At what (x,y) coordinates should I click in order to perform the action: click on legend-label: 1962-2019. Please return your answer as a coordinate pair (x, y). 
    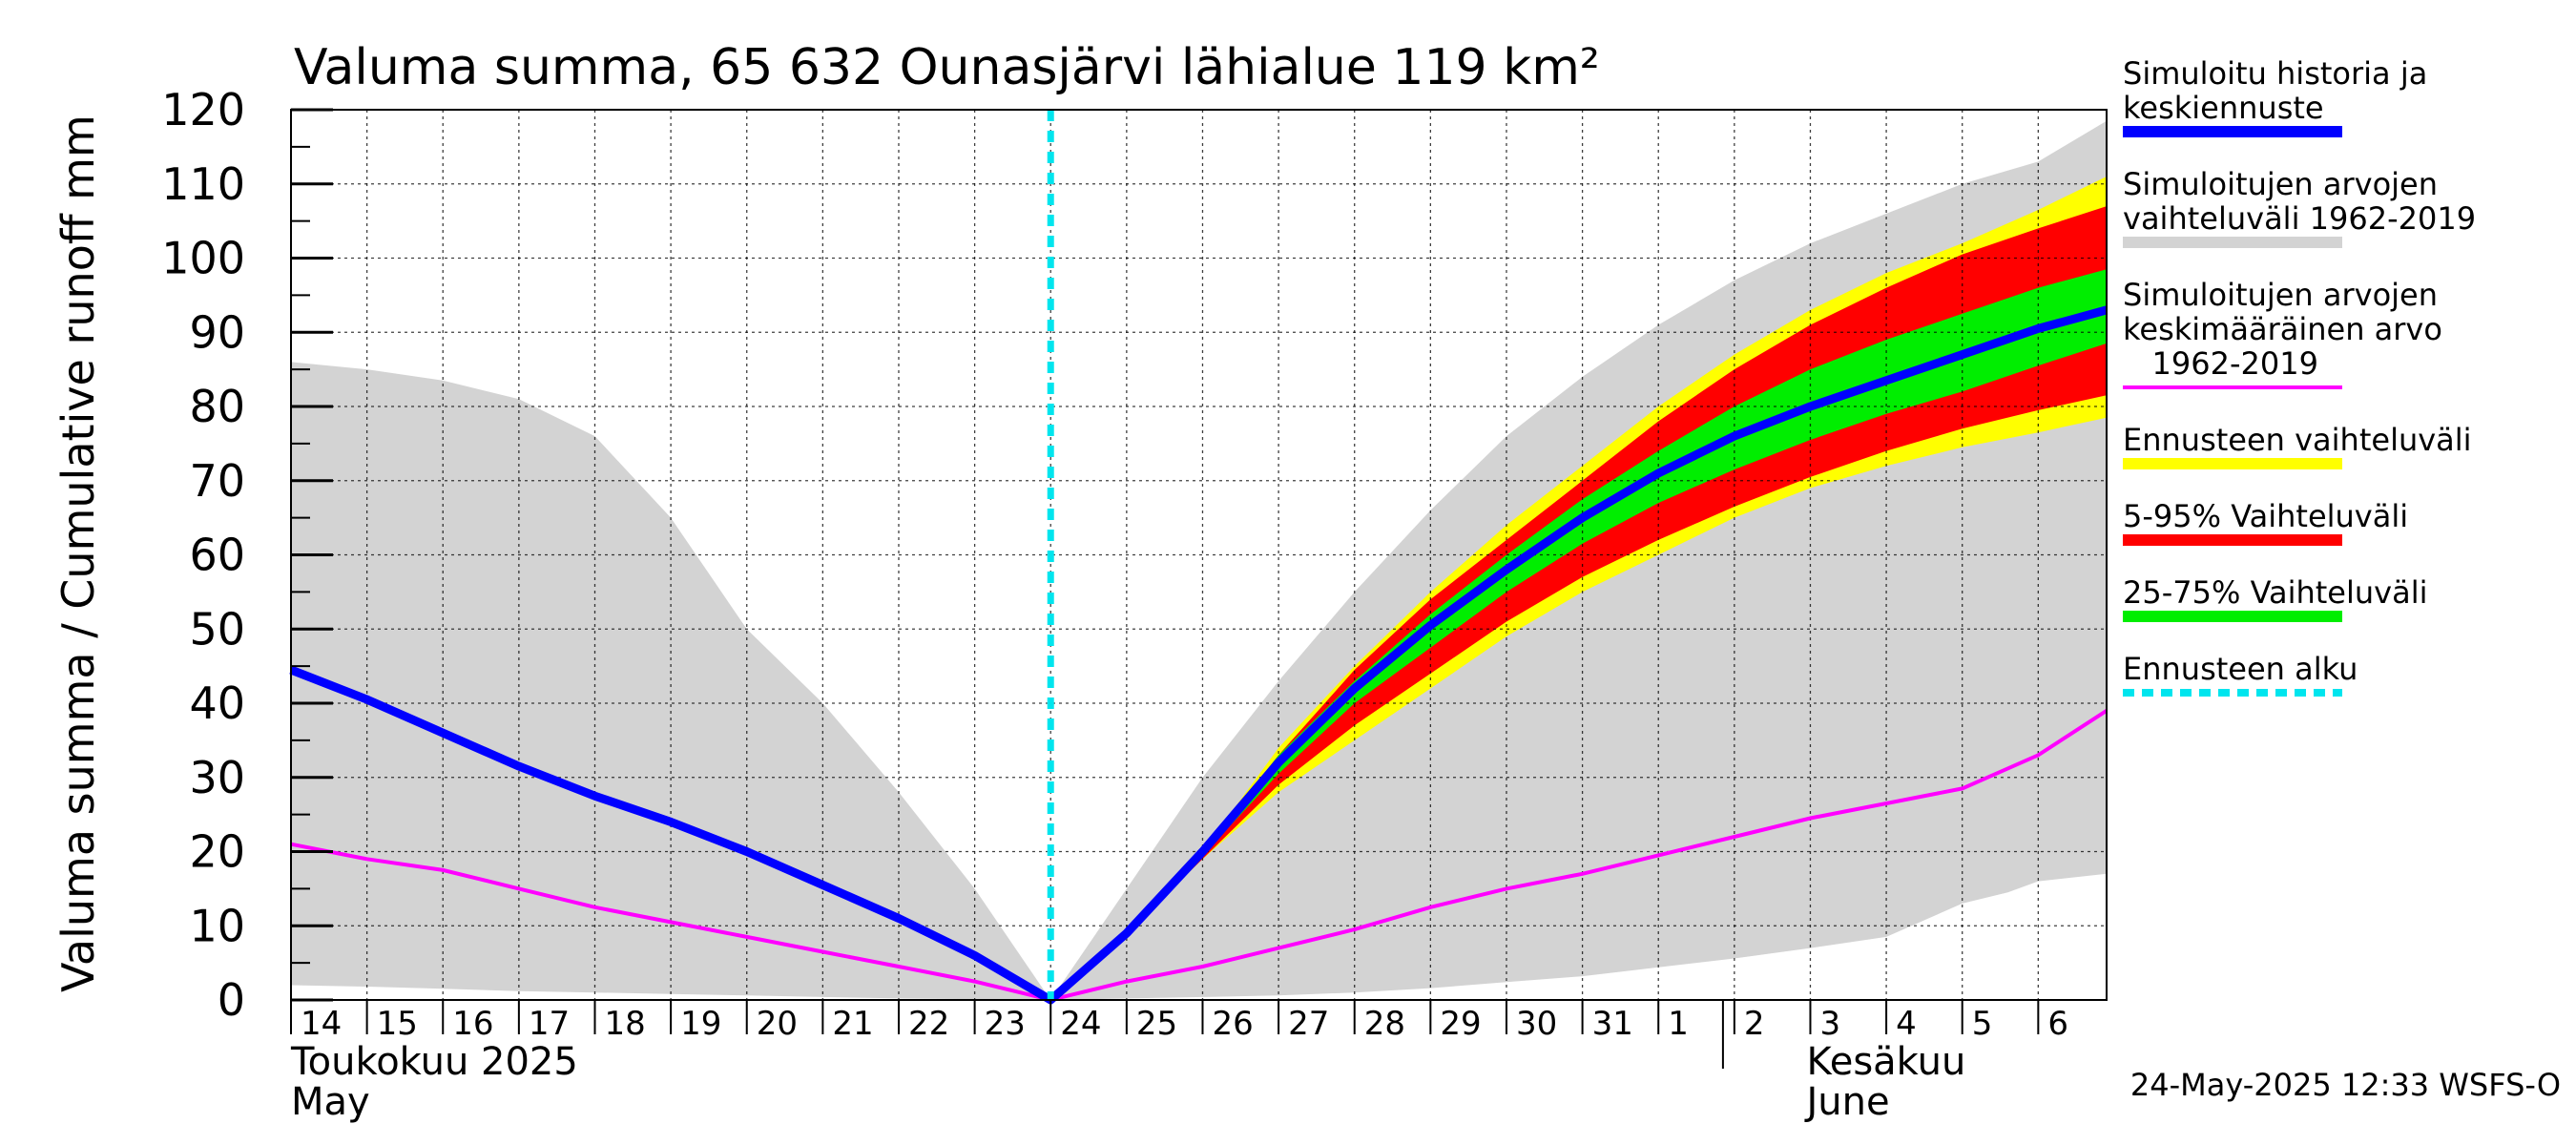
    Looking at the image, I should click on (2220, 364).